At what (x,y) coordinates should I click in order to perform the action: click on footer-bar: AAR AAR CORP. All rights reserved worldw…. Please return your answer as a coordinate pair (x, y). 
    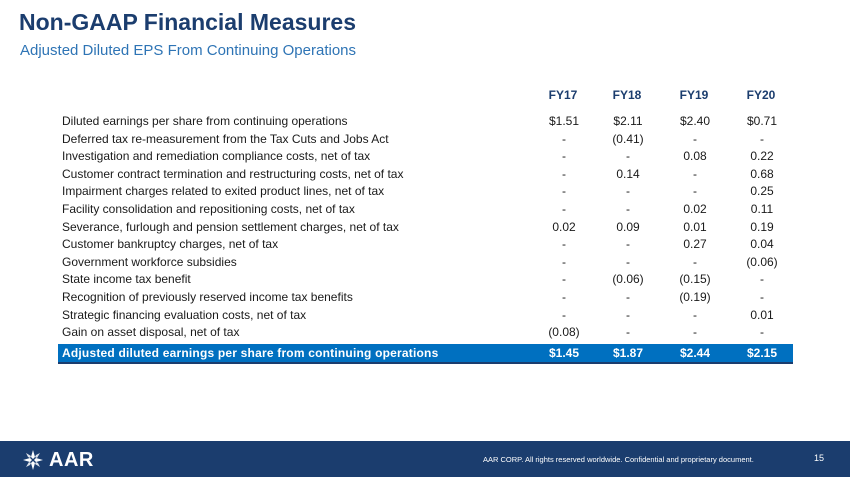
    Looking at the image, I should click on (425, 459).